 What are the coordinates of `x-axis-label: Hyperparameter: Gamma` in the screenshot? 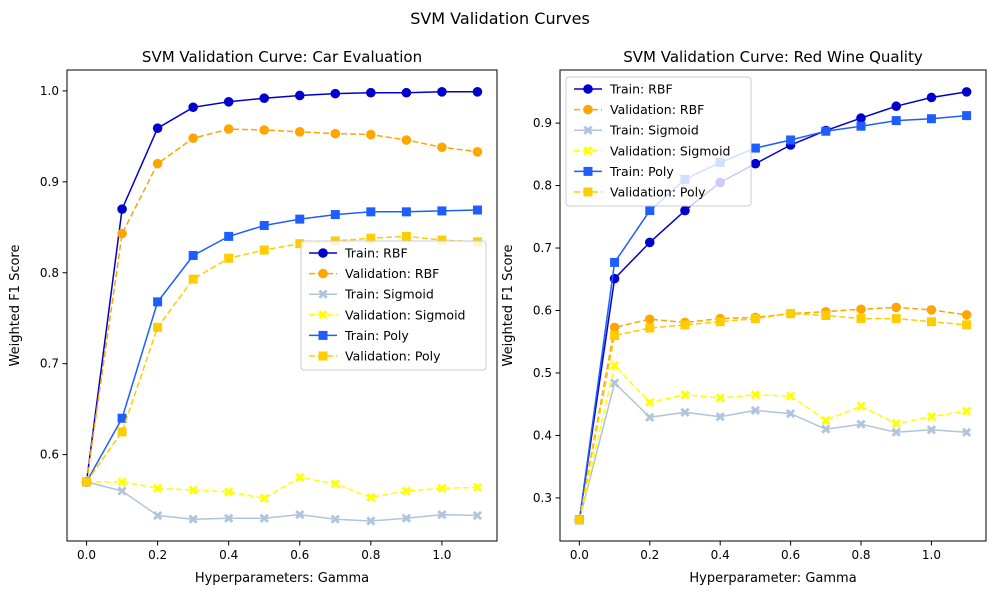 It's located at (772, 578).